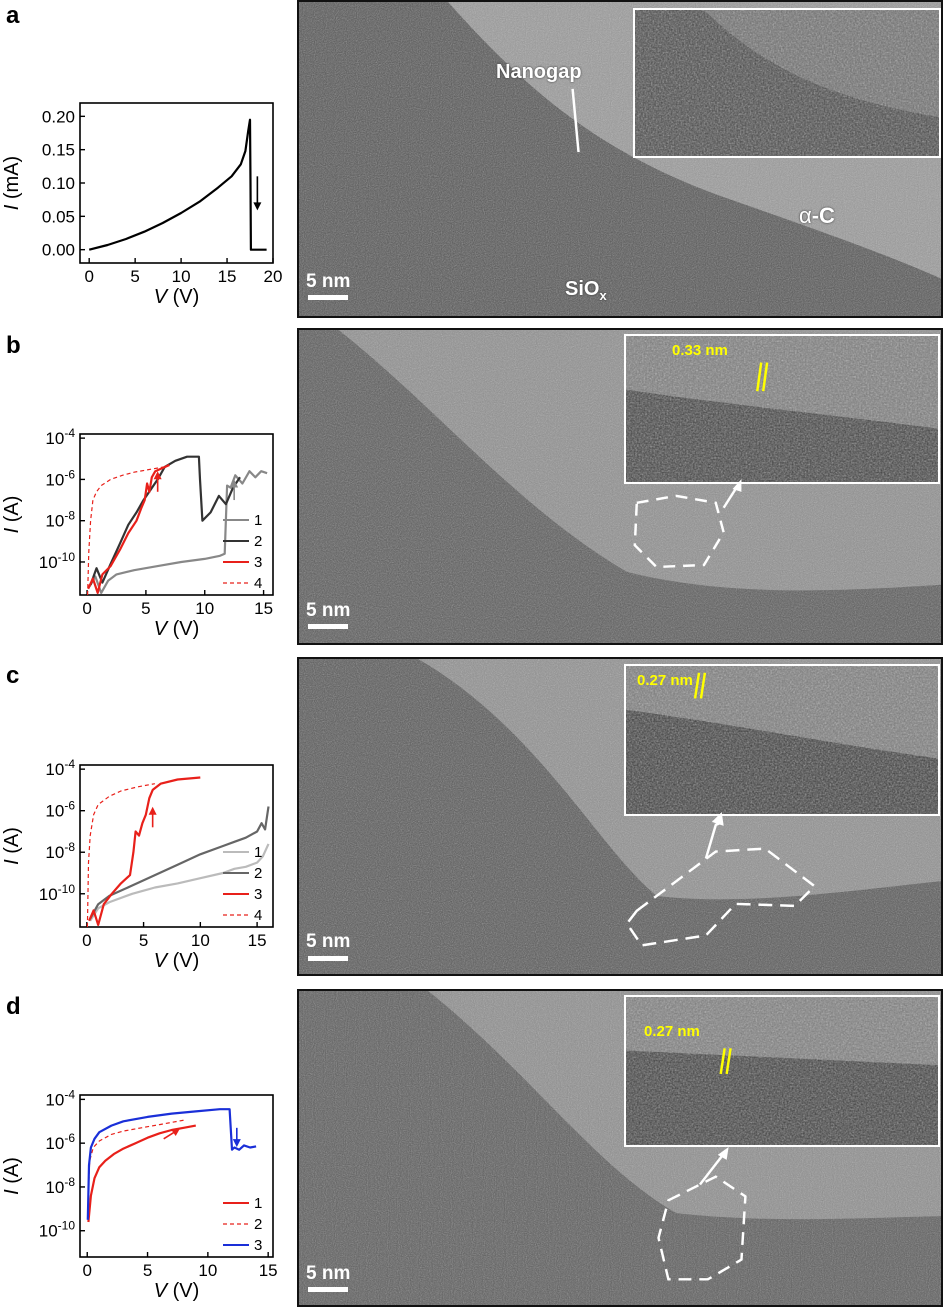 The image size is (946, 1314). What do you see at coordinates (58, 150) in the screenshot?
I see `y-tick-label-a: 0.15` at bounding box center [58, 150].